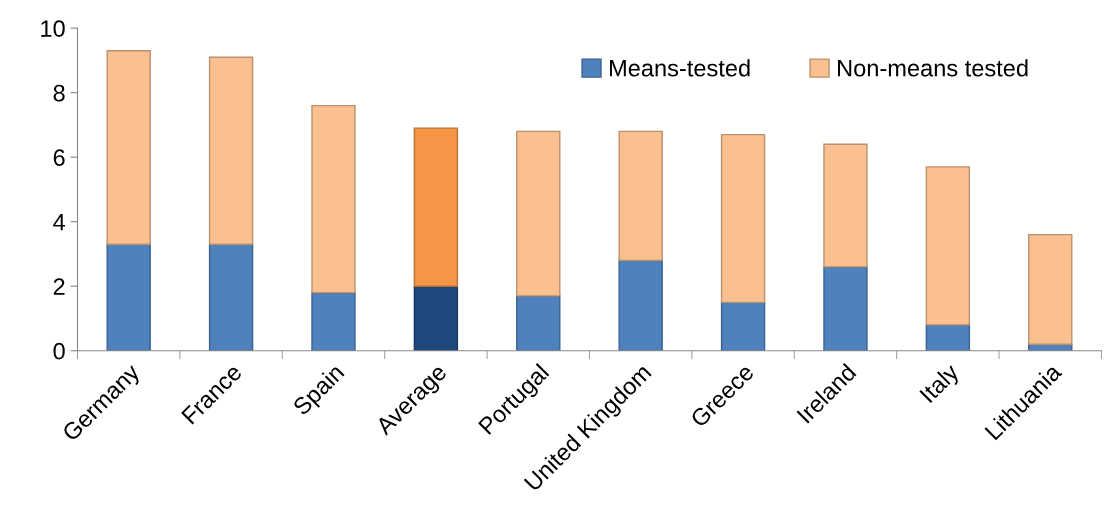 The height and width of the screenshot is (512, 1107). Describe the element at coordinates (680, 68) in the screenshot. I see `legend-label: Means-tested` at that location.